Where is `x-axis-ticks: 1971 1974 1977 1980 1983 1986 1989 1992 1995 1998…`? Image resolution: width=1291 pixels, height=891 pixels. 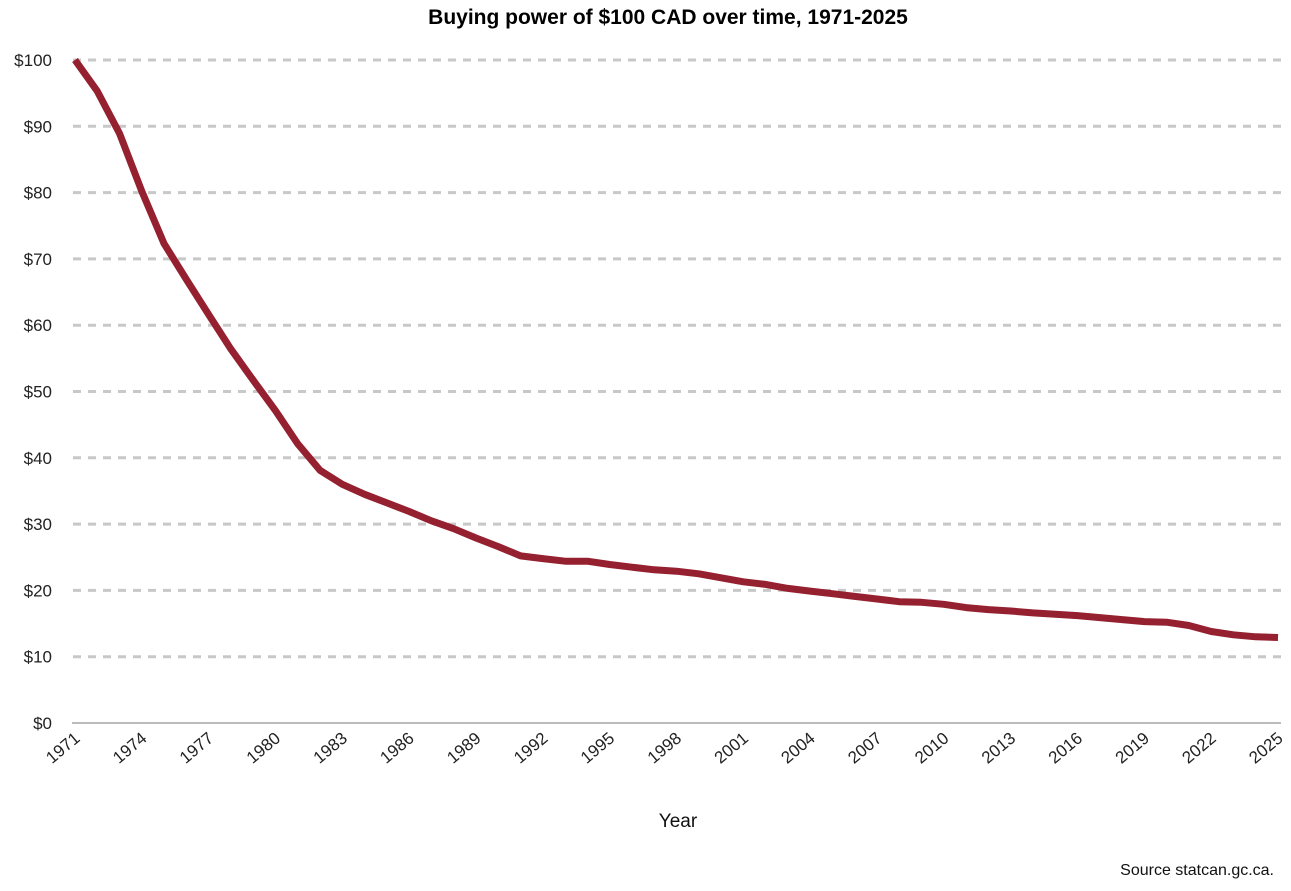
x-axis-ticks: 1971 1974 1977 1980 1983 1986 1989 1992 1995 1998… is located at coordinates (664, 748).